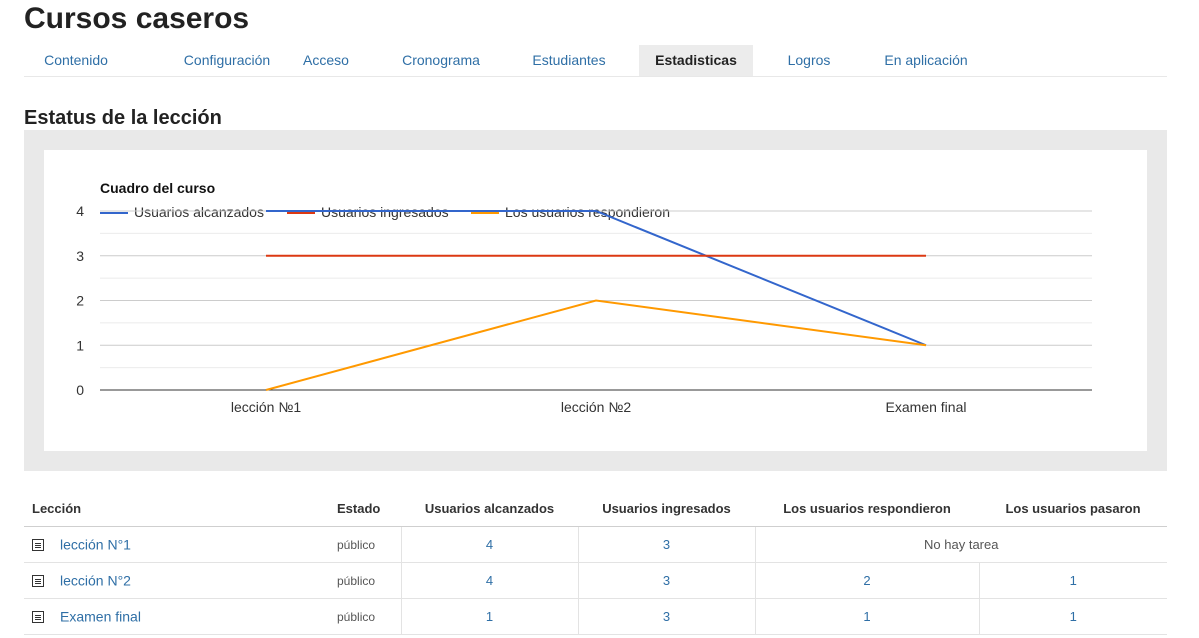  I want to click on lesson-cell: lección N°2, so click(176, 580).